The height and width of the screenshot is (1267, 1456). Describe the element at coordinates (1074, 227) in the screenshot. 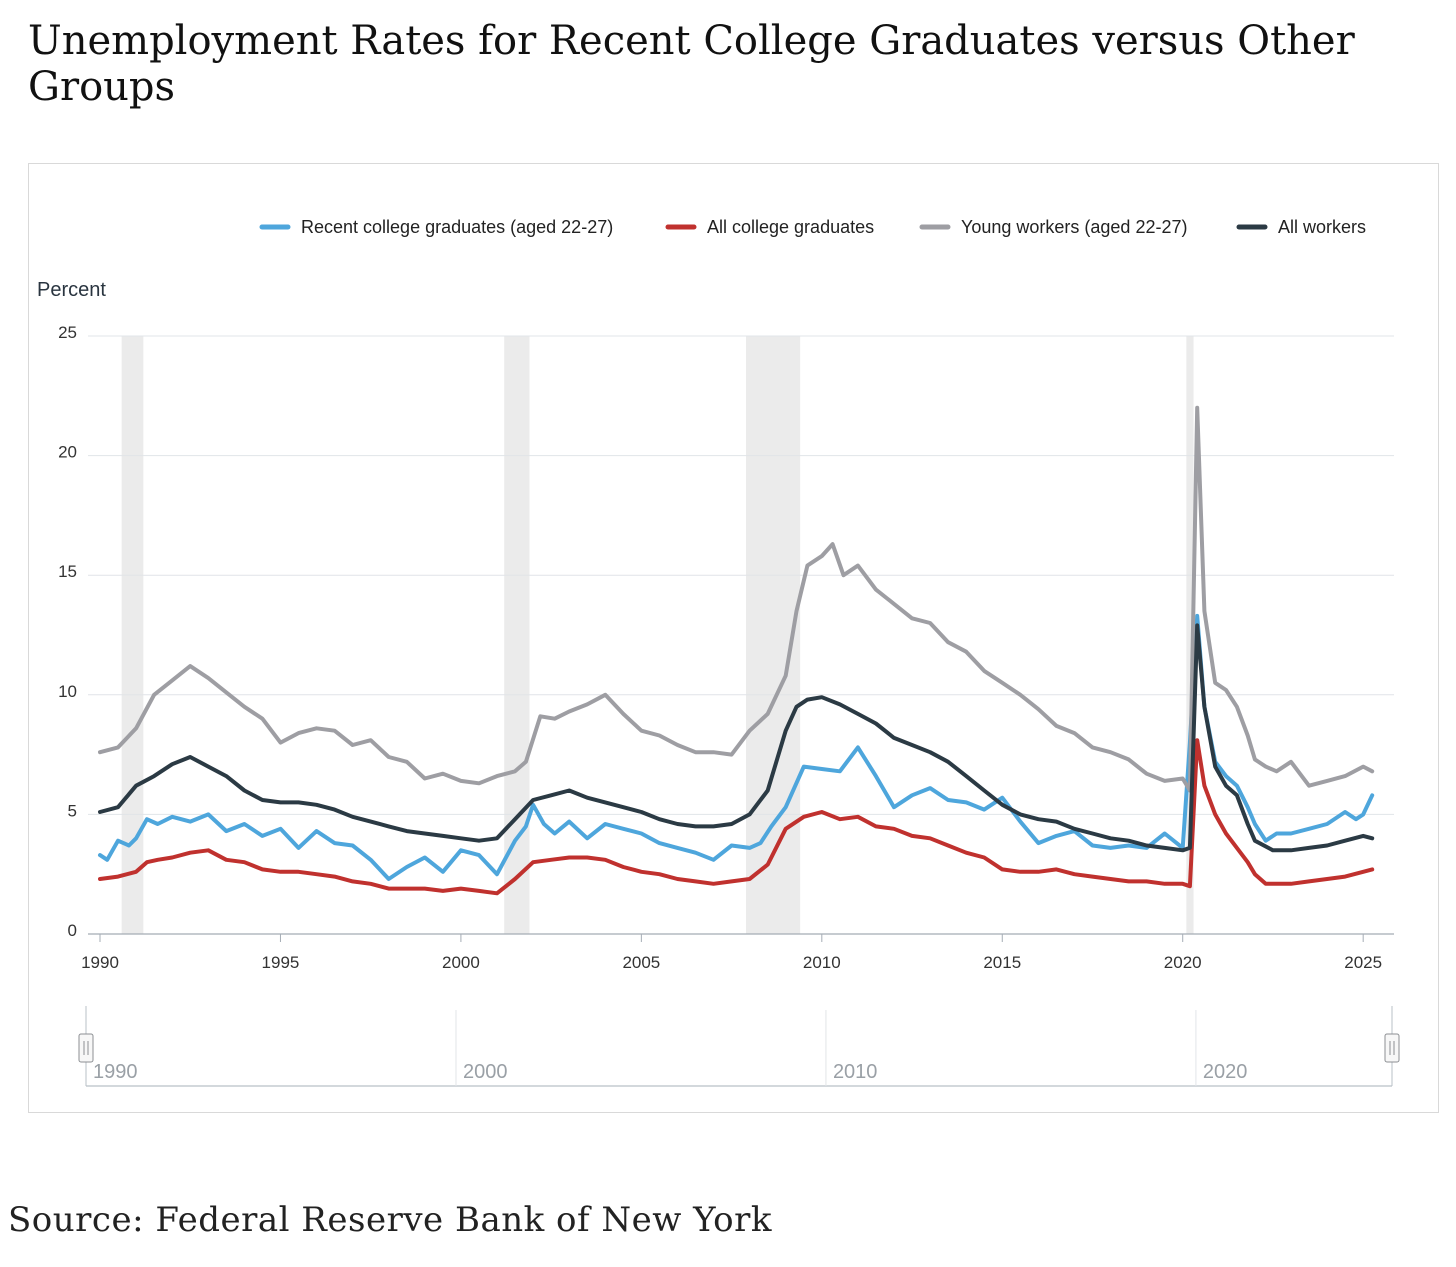

I see `legend-label: Young workers (aged 22-27)` at that location.